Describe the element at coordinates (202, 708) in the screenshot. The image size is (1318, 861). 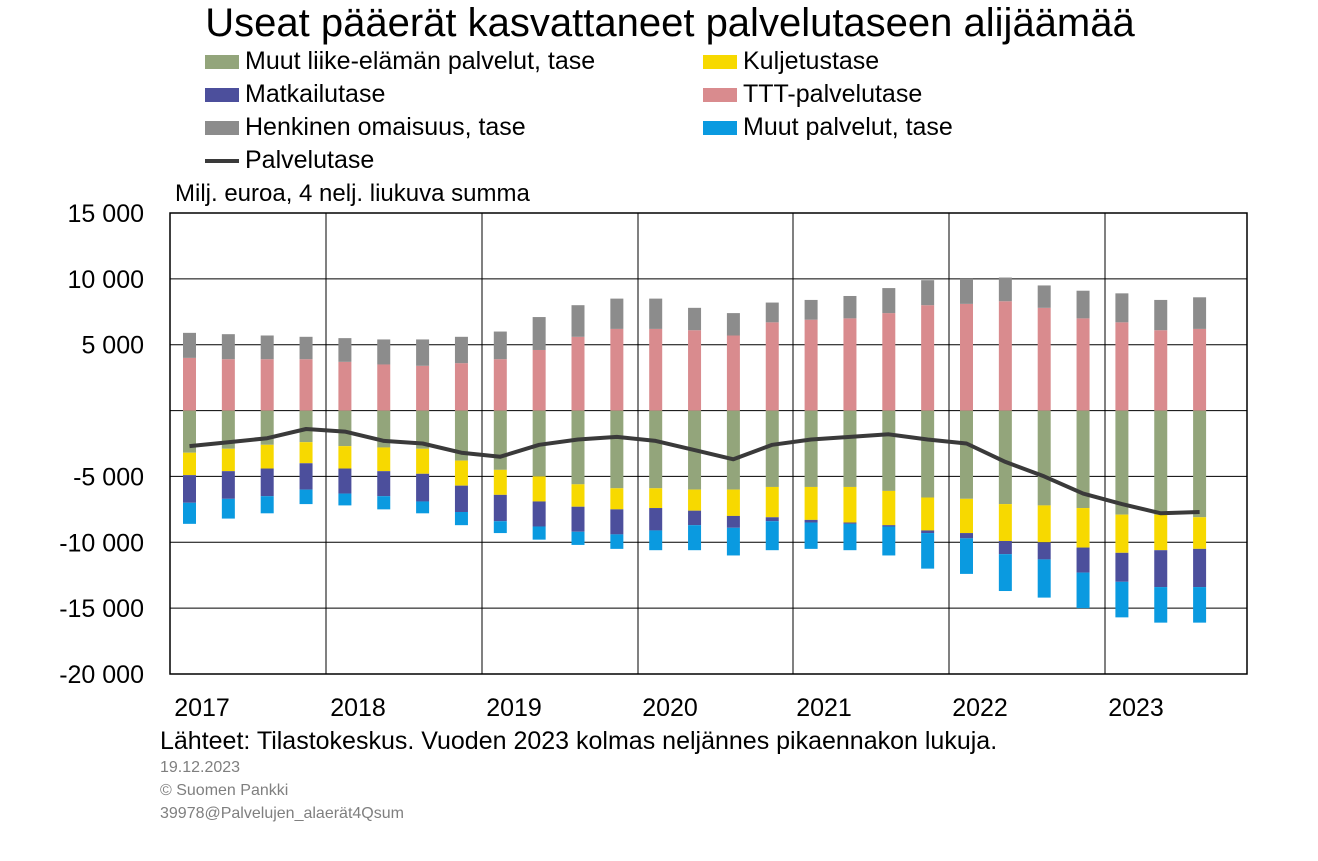
I see `x-tick-label: 2017` at that location.